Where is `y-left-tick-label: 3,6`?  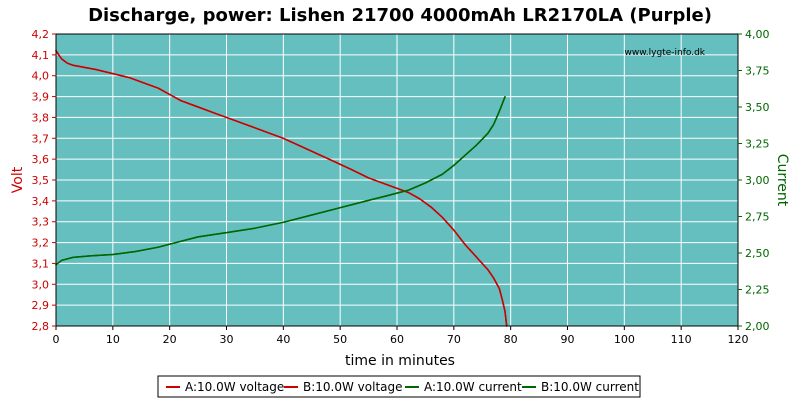 y-left-tick-label: 3,6 is located at coordinates (41, 159).